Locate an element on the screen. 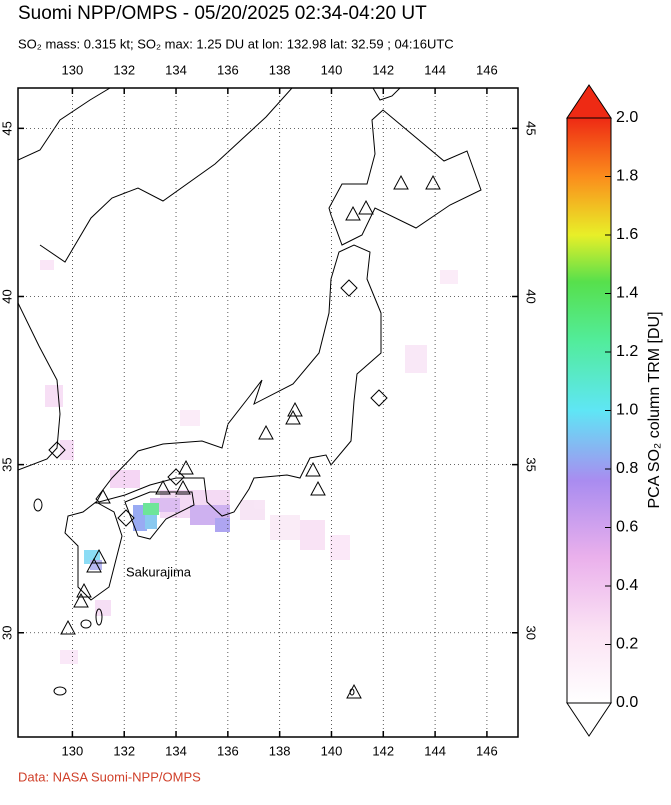  colorbar-tick-label: 0.0 is located at coordinates (627, 702).